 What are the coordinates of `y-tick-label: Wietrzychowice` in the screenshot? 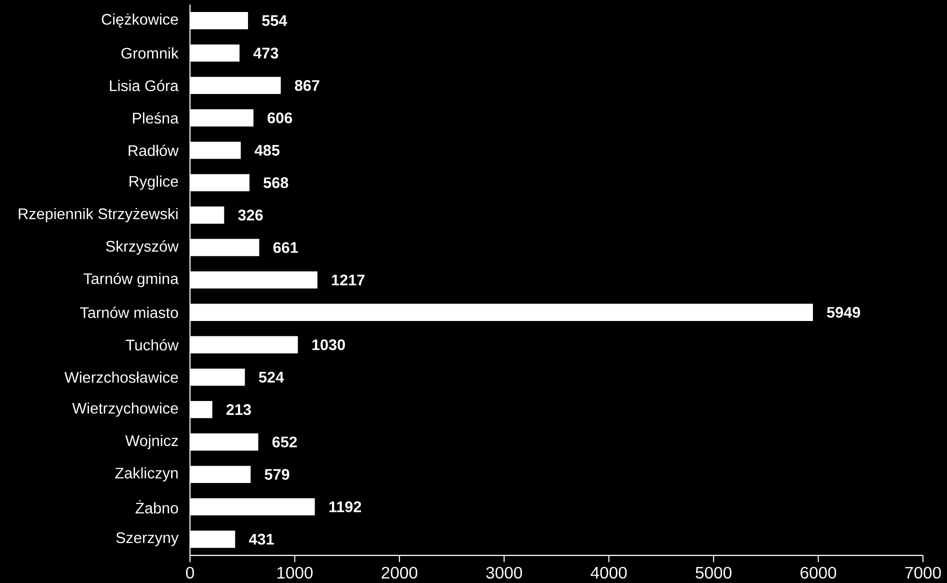 It's located at (125, 409).